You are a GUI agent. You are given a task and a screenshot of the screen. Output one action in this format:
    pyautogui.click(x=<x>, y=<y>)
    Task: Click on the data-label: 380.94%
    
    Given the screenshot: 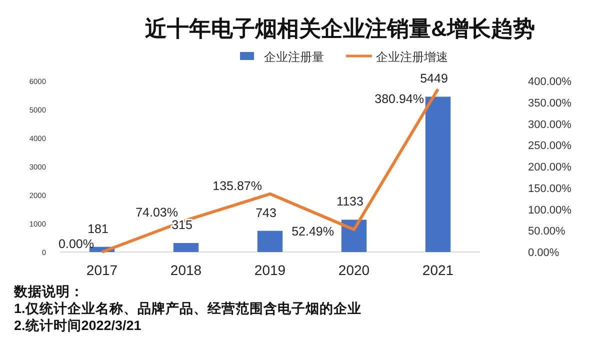 What is the action you would take?
    pyautogui.click(x=399, y=99)
    